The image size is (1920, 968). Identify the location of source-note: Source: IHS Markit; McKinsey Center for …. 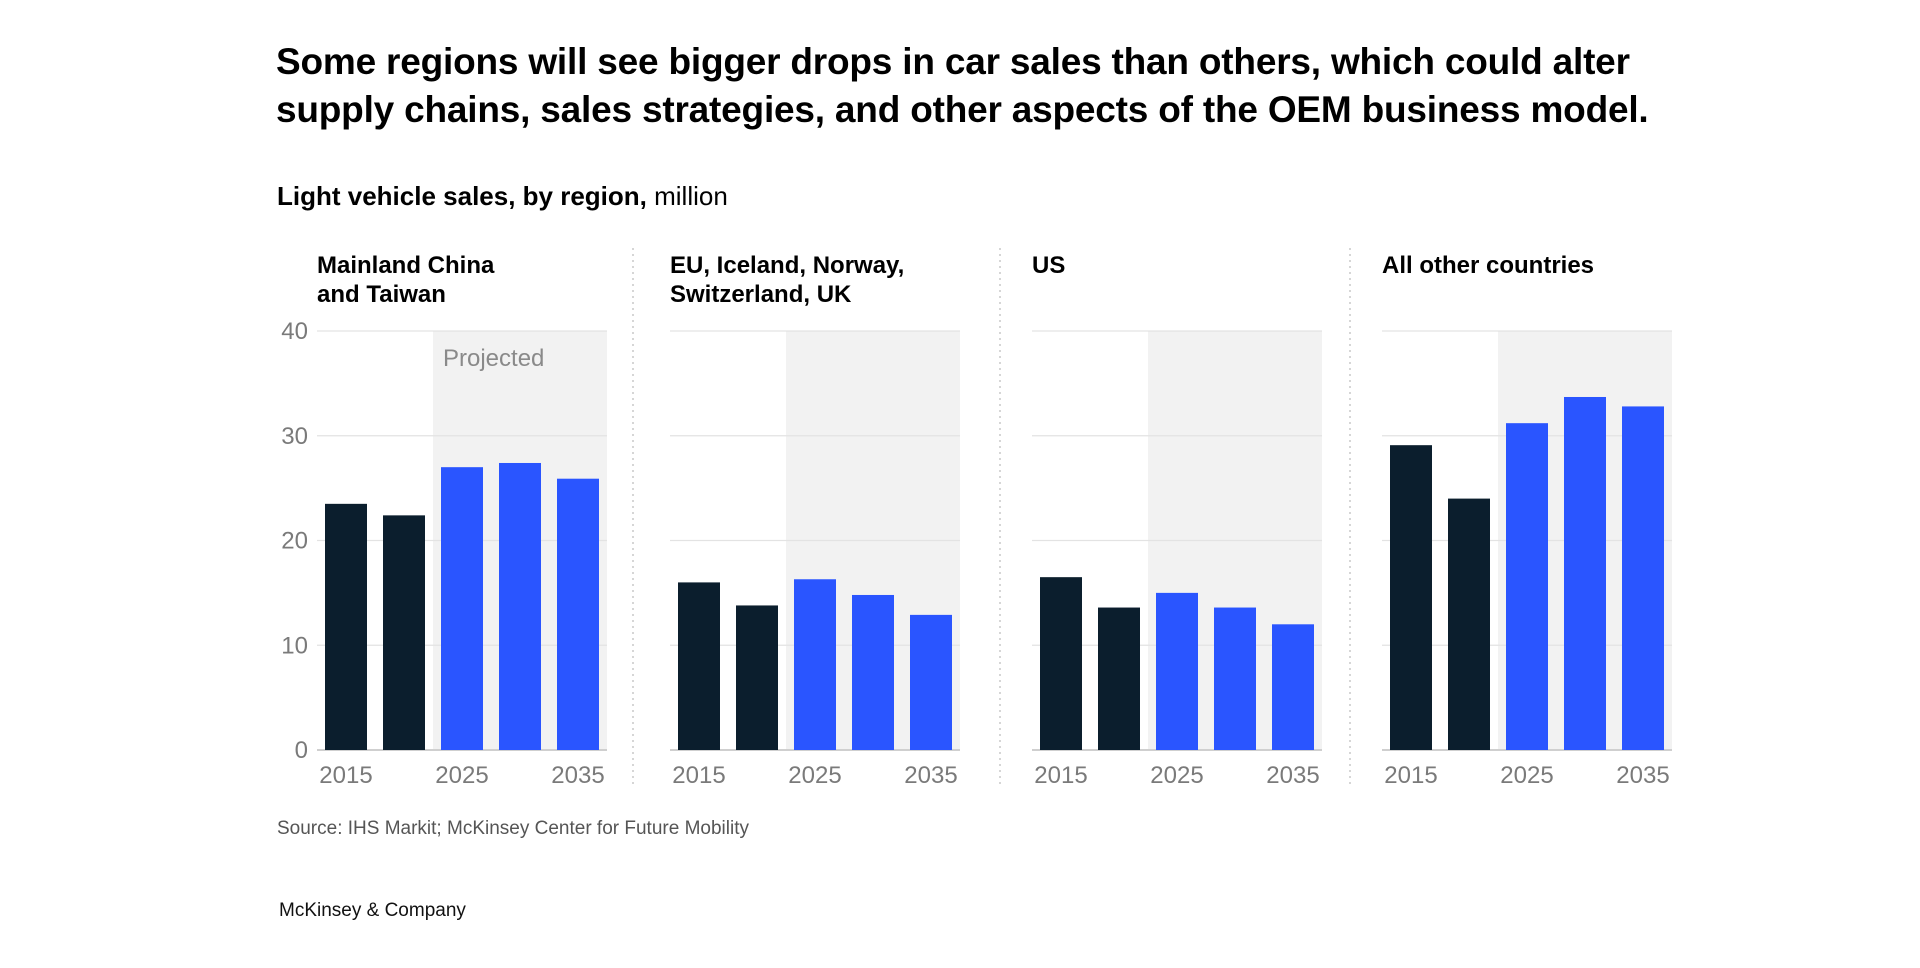
(513, 828).